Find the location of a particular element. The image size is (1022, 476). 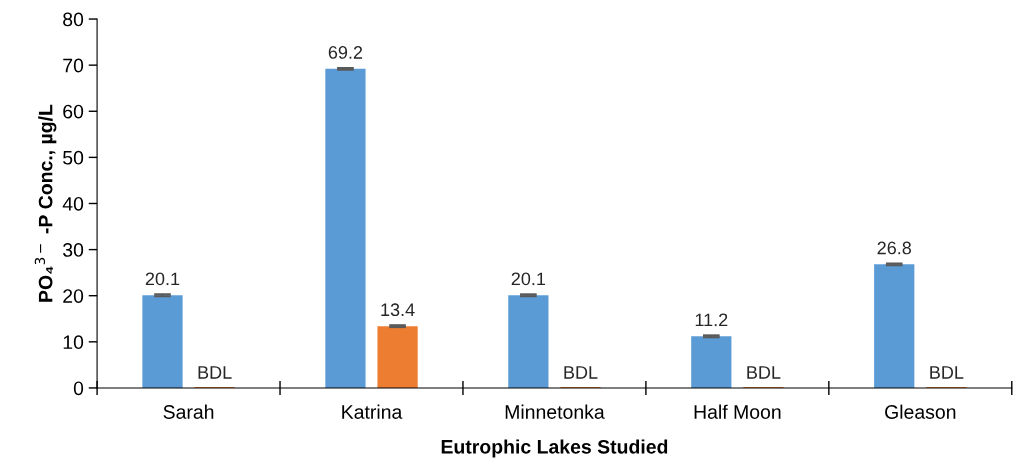

y-tick-label: 30 is located at coordinates (73, 250).